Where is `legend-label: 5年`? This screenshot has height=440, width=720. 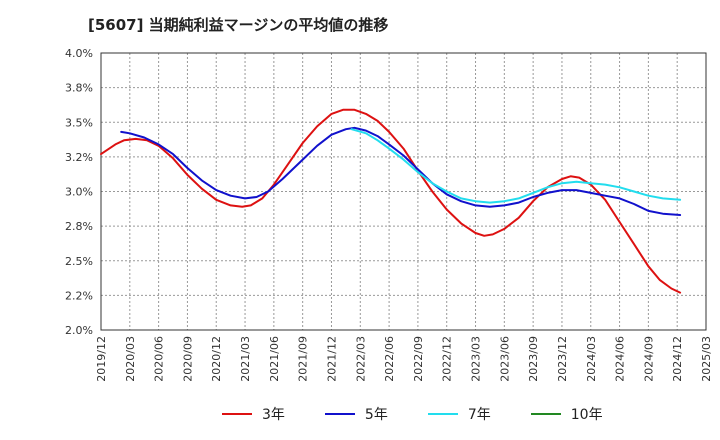
legend-label: 5年 is located at coordinates (376, 415).